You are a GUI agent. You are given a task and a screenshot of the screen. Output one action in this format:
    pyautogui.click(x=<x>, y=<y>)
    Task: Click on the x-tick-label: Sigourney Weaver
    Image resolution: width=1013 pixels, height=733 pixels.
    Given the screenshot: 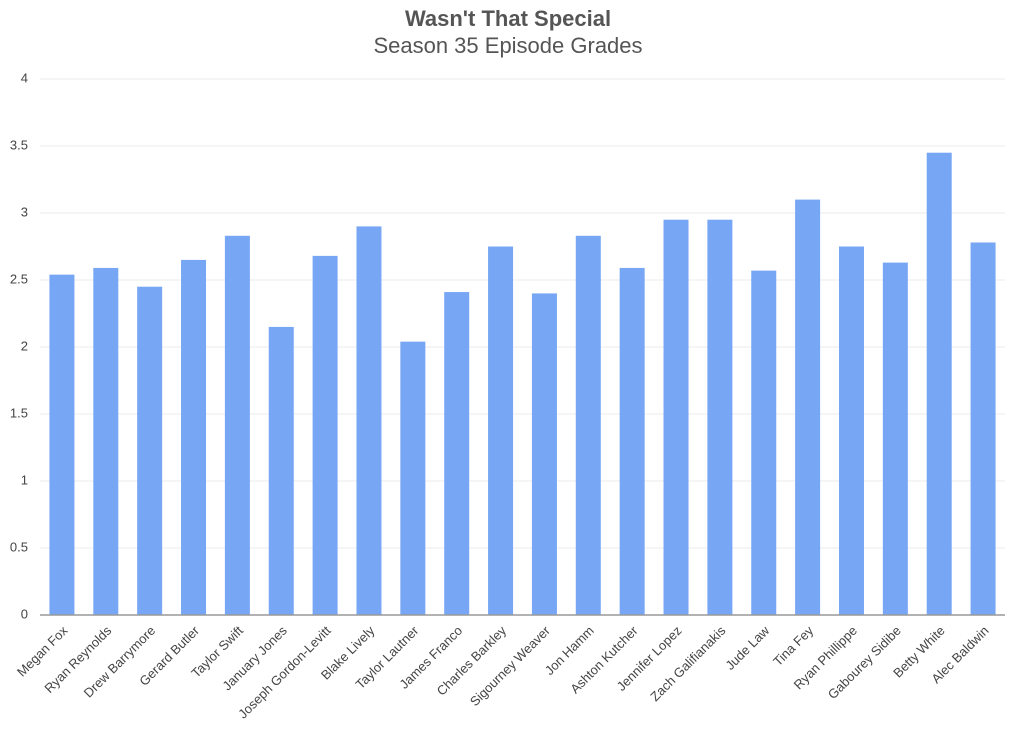 What is the action you would take?
    pyautogui.click(x=510, y=665)
    